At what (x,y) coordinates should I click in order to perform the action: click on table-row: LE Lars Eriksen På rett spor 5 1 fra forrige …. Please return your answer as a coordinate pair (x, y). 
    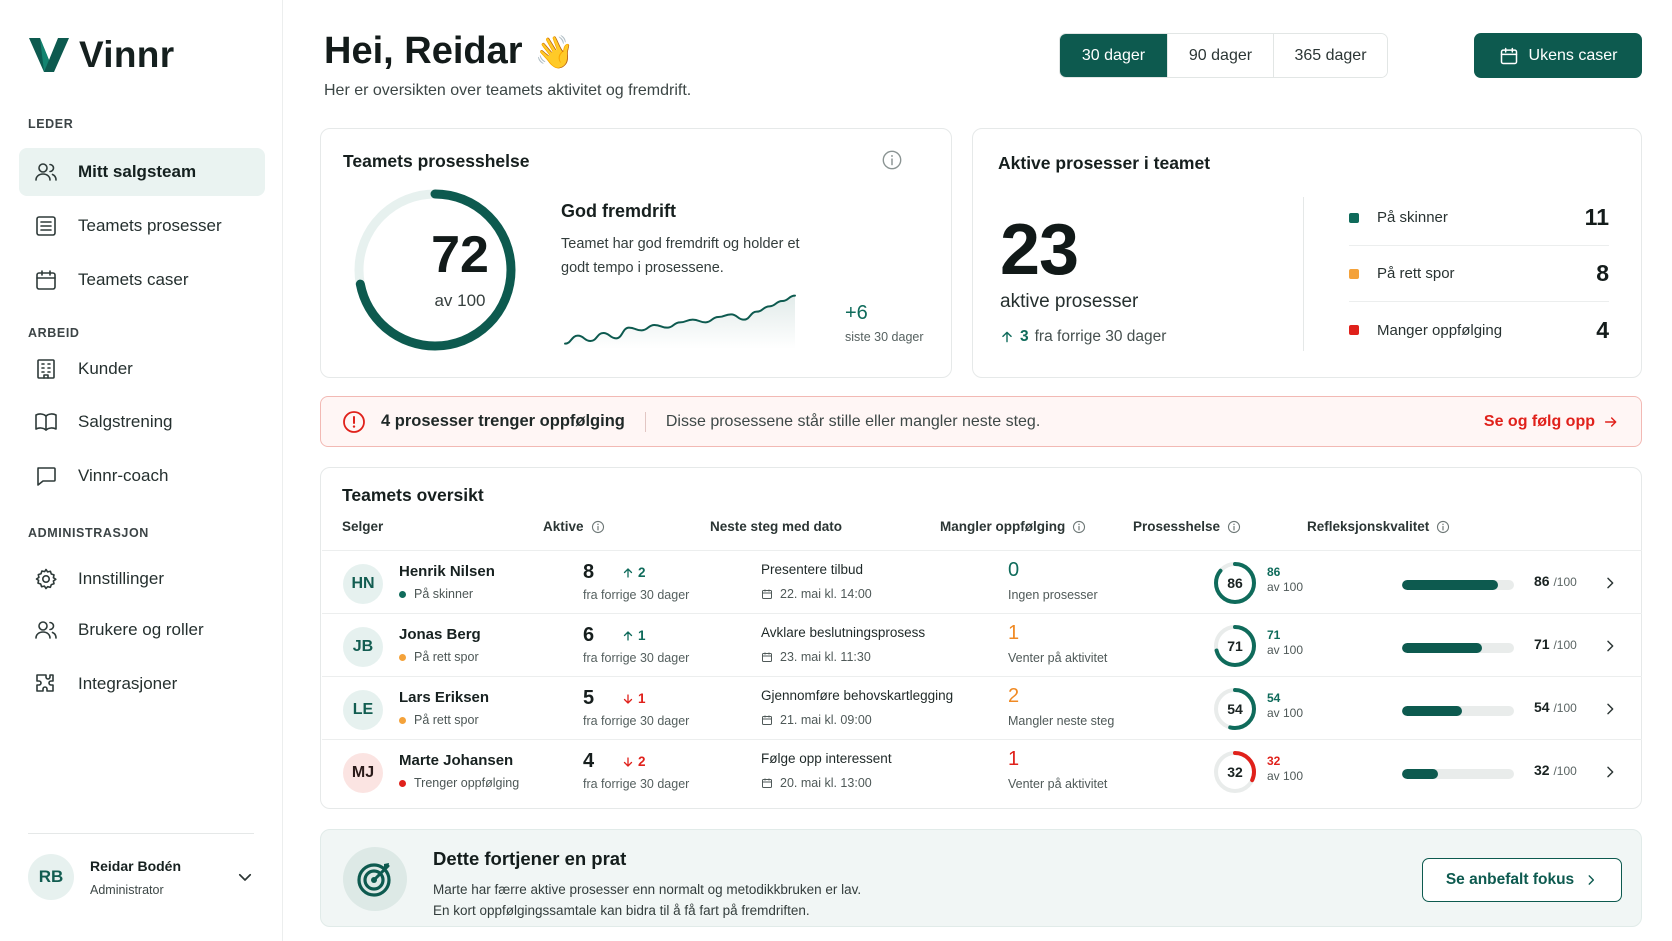
    Looking at the image, I should click on (982, 707).